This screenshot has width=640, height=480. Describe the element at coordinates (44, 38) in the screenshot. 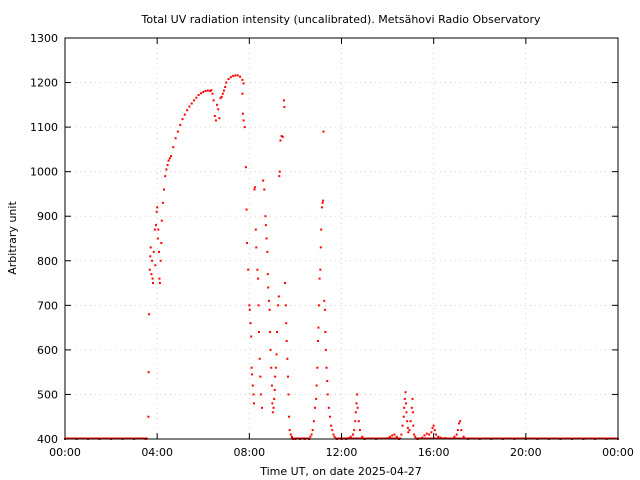

I see `y-tick-label: 1300` at that location.